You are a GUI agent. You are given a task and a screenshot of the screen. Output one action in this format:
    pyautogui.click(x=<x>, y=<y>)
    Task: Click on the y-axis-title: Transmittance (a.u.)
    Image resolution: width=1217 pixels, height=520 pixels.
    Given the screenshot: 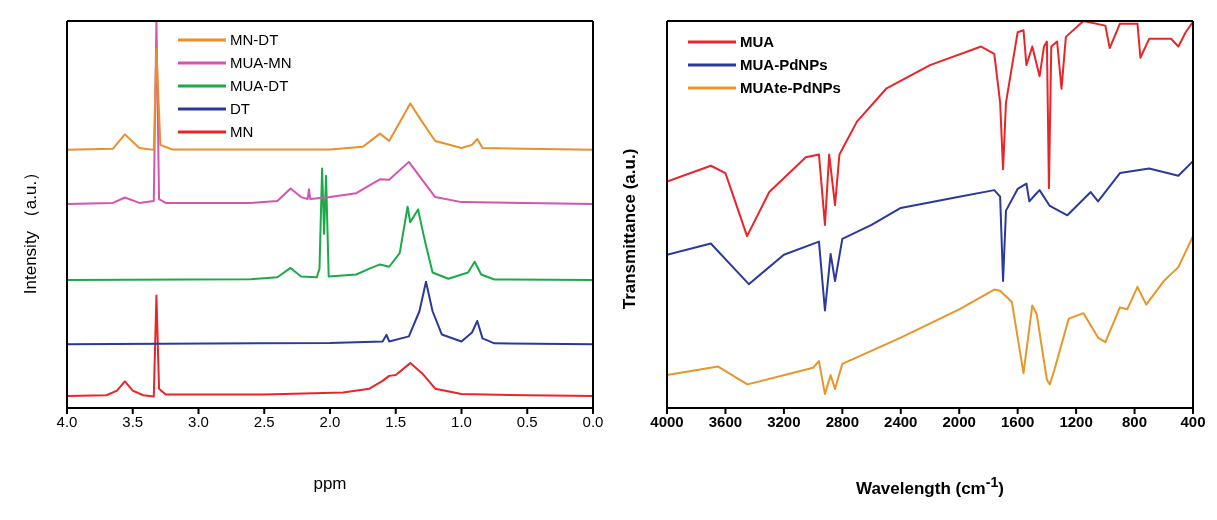 What is the action you would take?
    pyautogui.click(x=630, y=229)
    